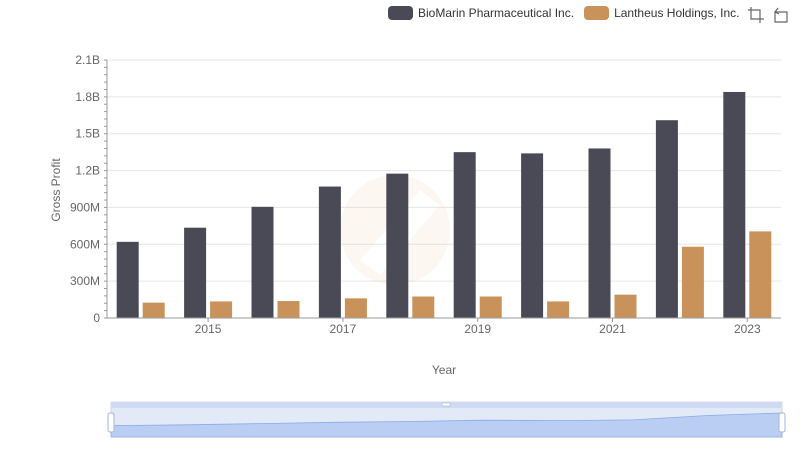 This screenshot has width=800, height=461. What do you see at coordinates (87, 60) in the screenshot?
I see `y-tick-label: 2.1B` at bounding box center [87, 60].